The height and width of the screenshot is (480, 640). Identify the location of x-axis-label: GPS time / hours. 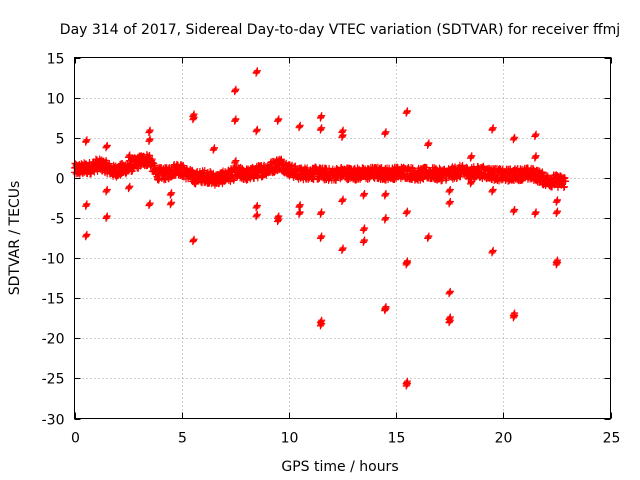
(339, 467).